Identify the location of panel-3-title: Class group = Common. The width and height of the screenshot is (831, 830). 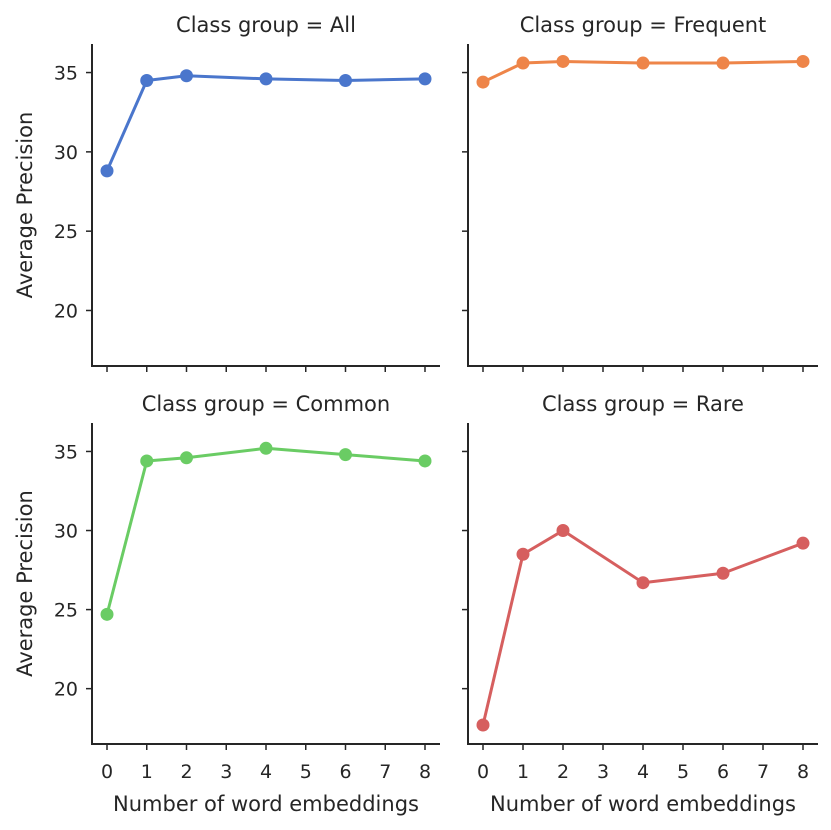
(266, 404).